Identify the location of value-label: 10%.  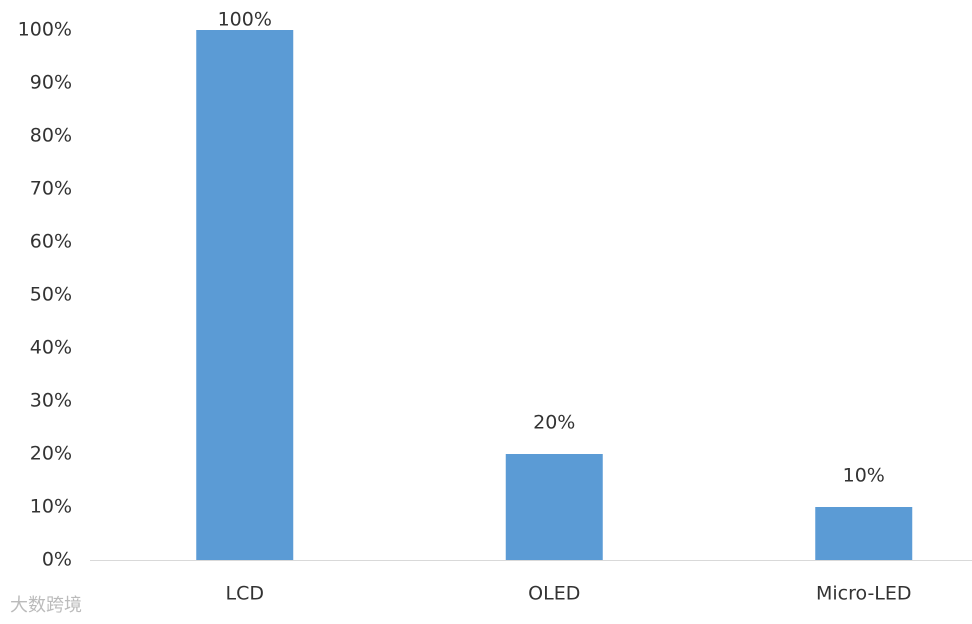
(864, 476).